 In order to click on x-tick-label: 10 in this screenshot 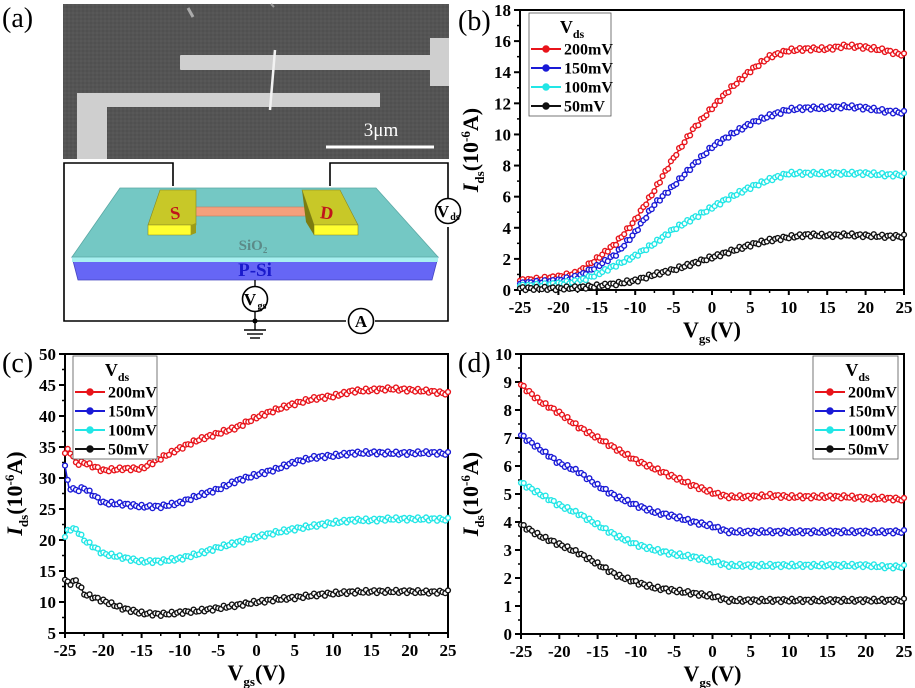, I will do `click(789, 651)`.